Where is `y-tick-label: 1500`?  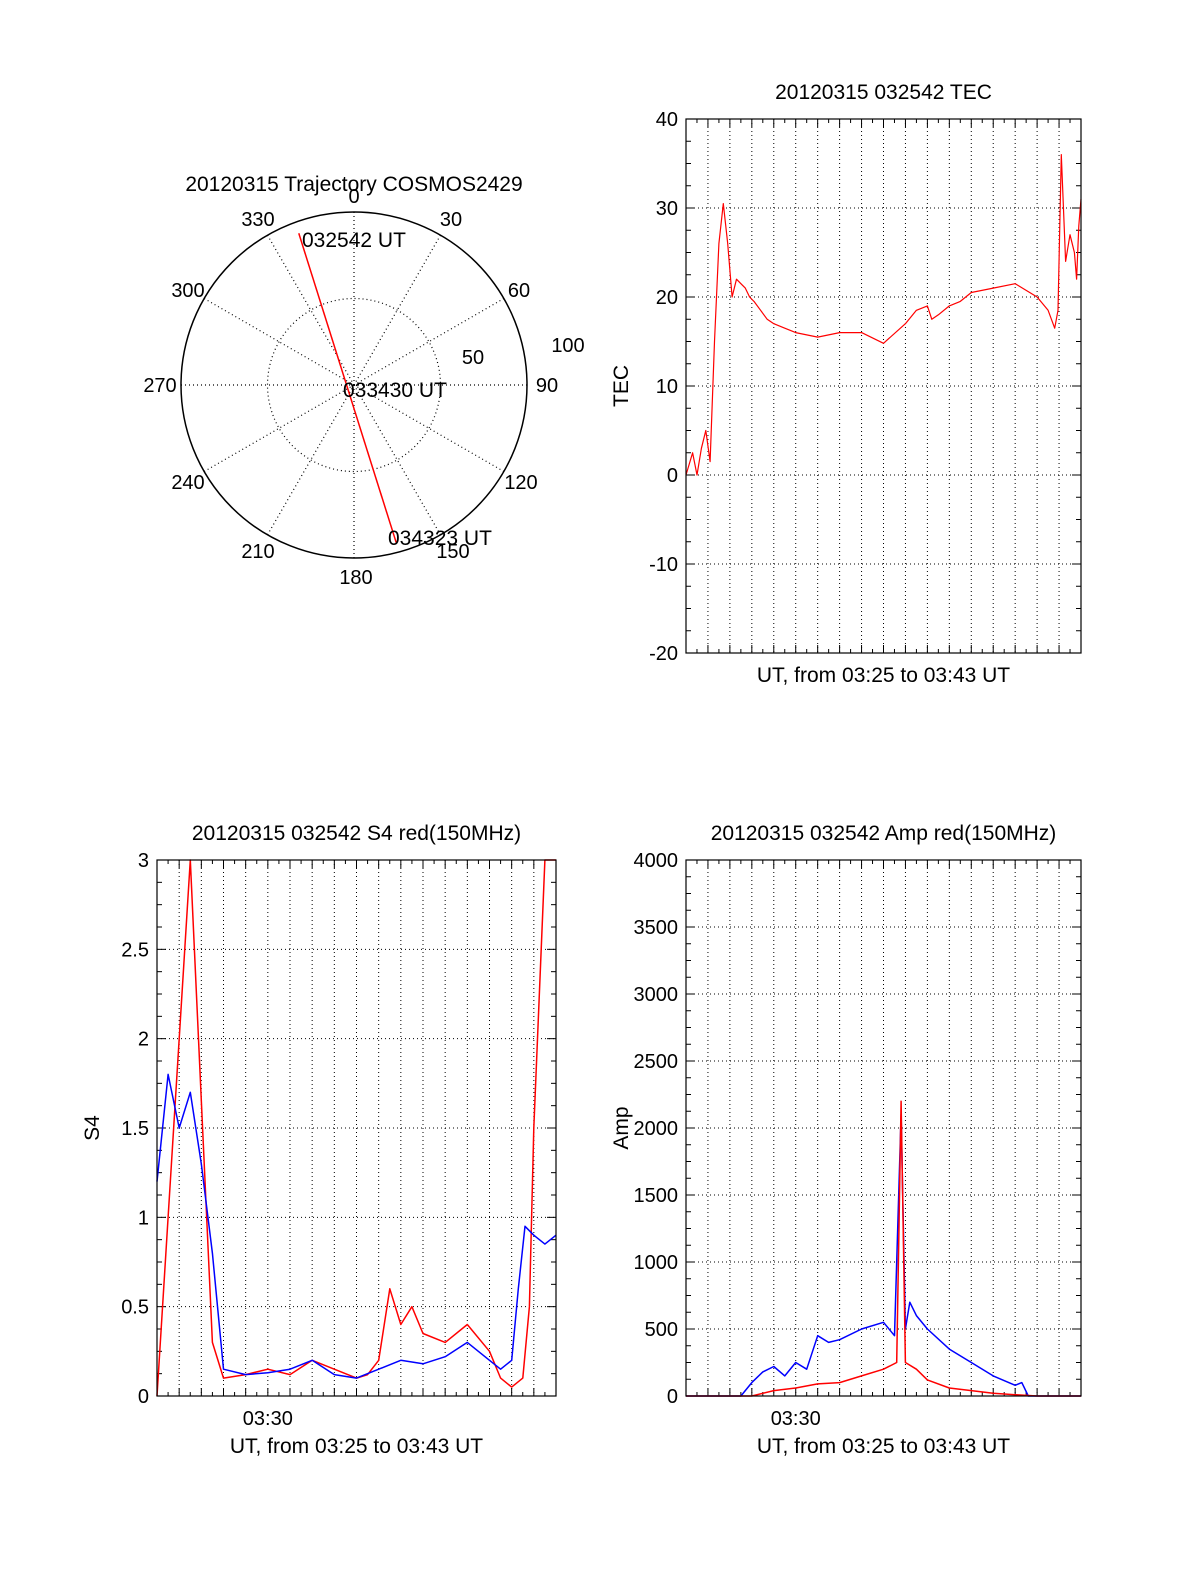 y-tick-label: 1500 is located at coordinates (656, 1196).